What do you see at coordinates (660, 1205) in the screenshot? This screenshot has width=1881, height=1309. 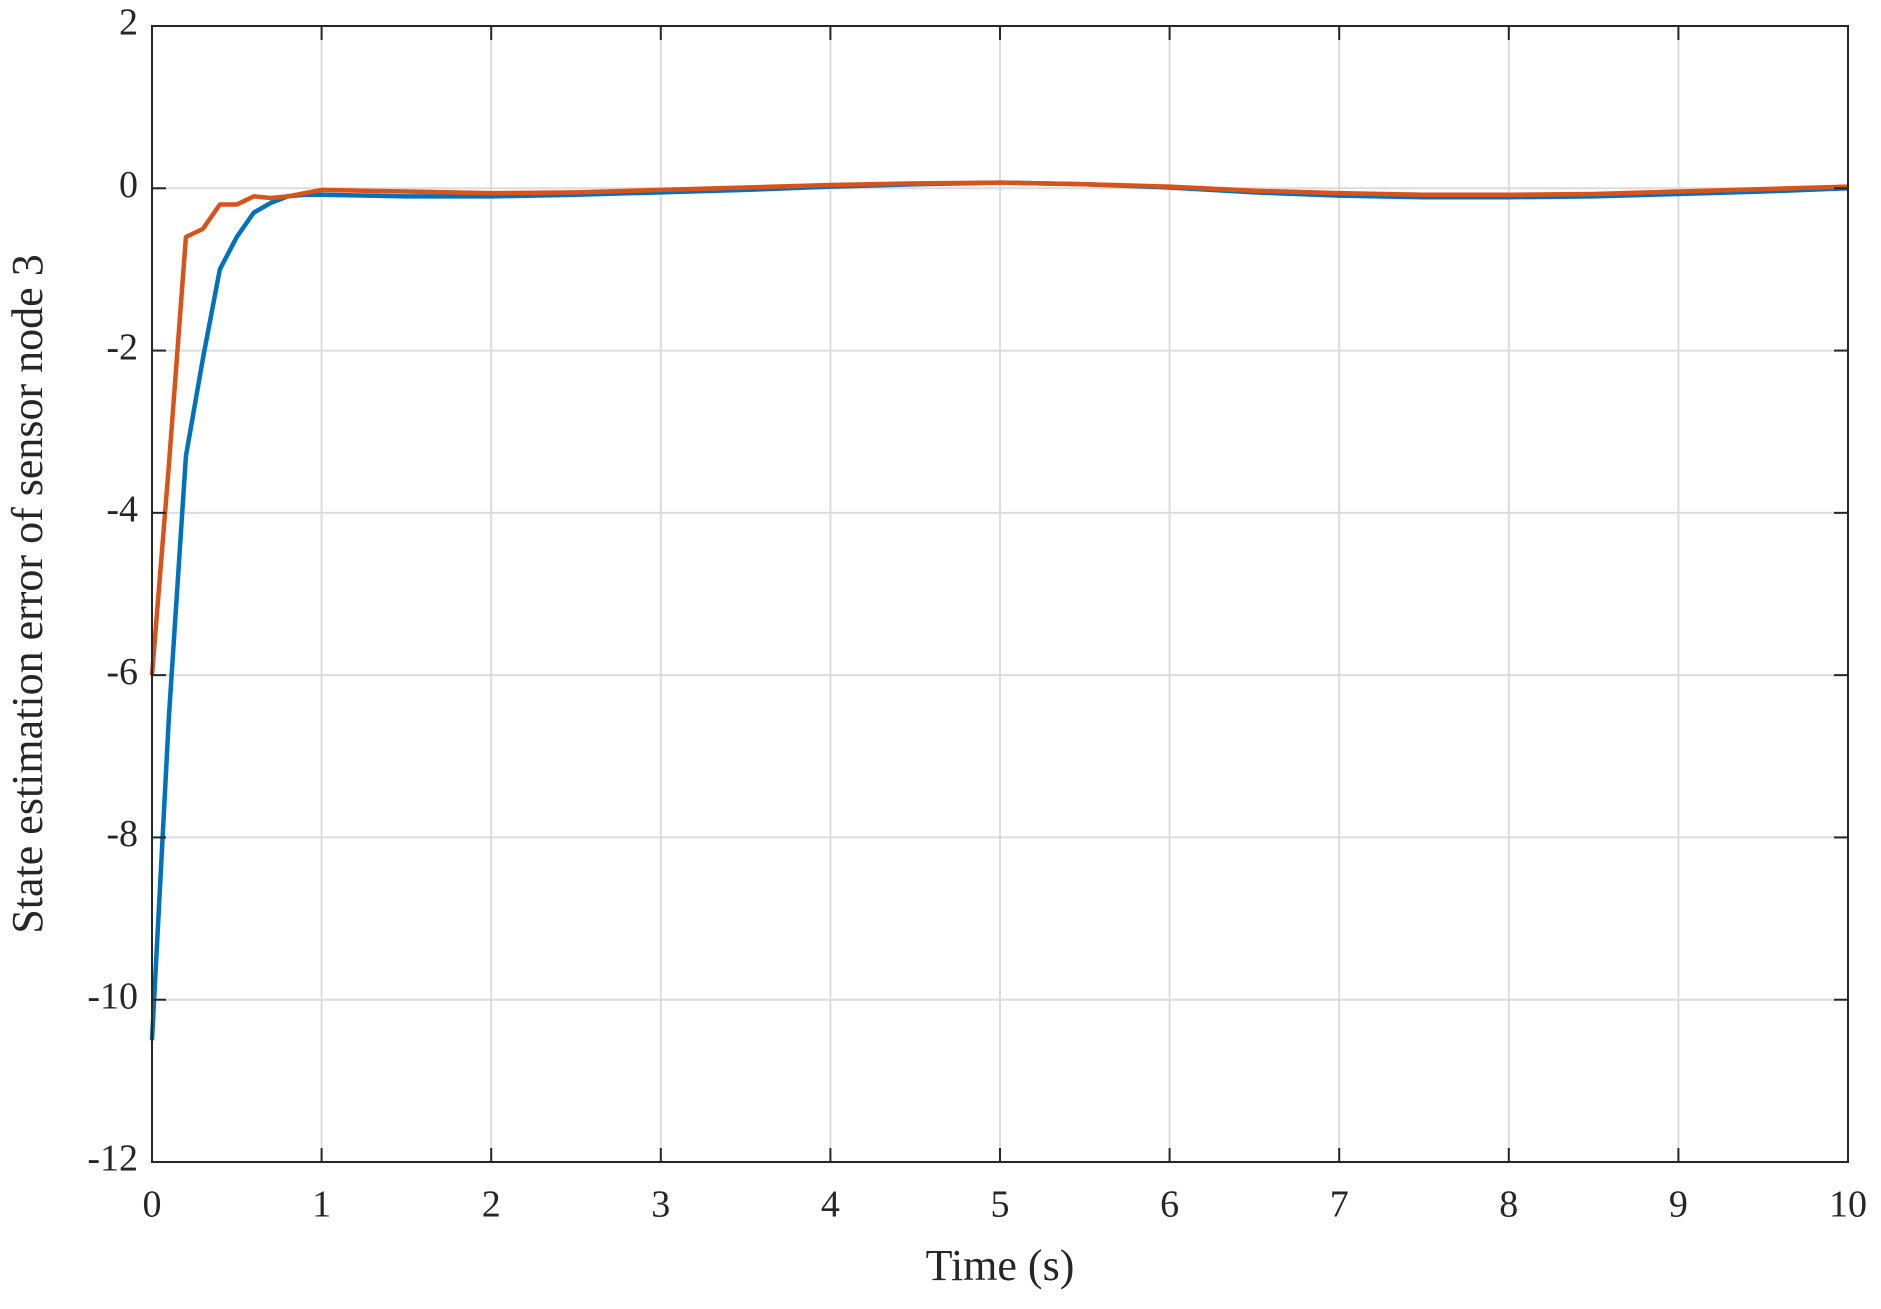 I see `x-tick-label: 3` at bounding box center [660, 1205].